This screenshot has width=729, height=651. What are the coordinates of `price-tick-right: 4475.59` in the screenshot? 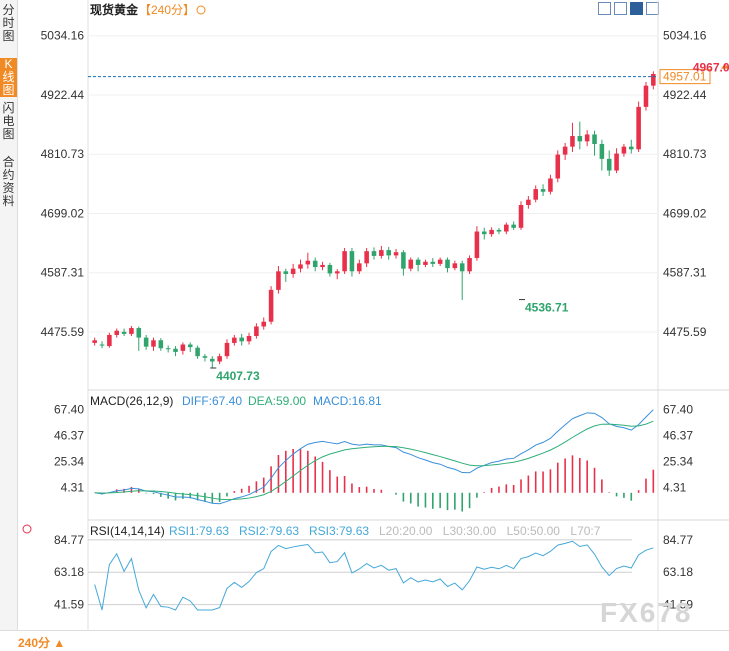 It's located at (685, 332).